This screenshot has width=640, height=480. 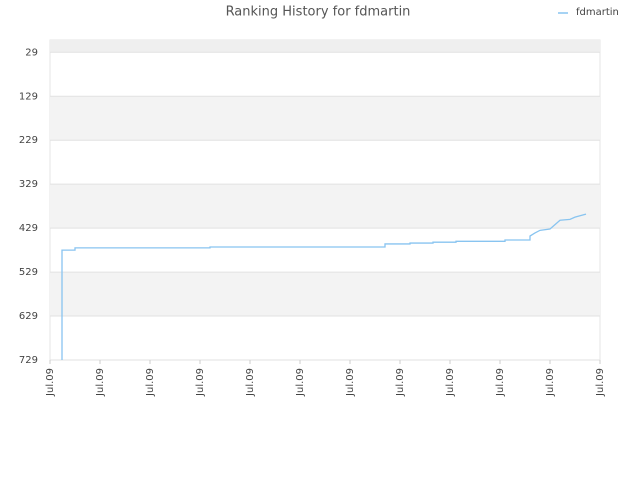 I want to click on y-tick-label: 229, so click(x=28, y=140).